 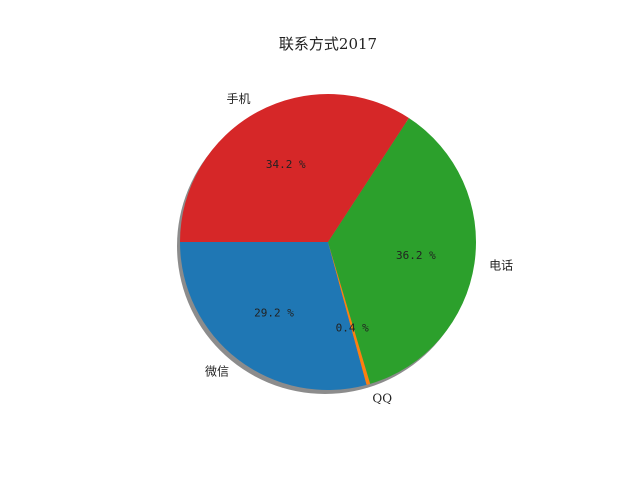 I want to click on pie-percent-label: 29.2 %, so click(x=274, y=313).